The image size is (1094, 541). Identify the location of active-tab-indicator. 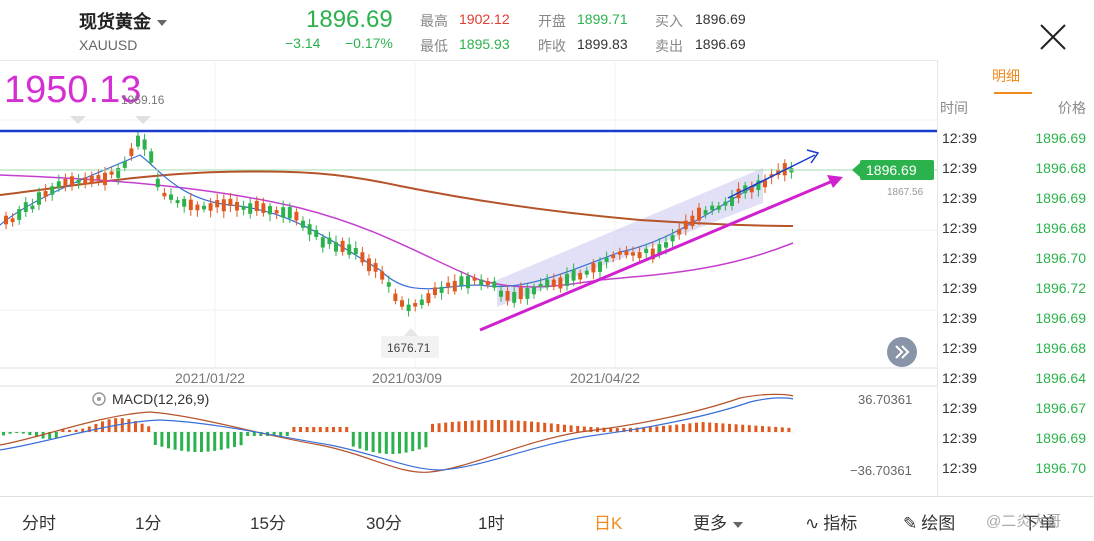
(1013, 93).